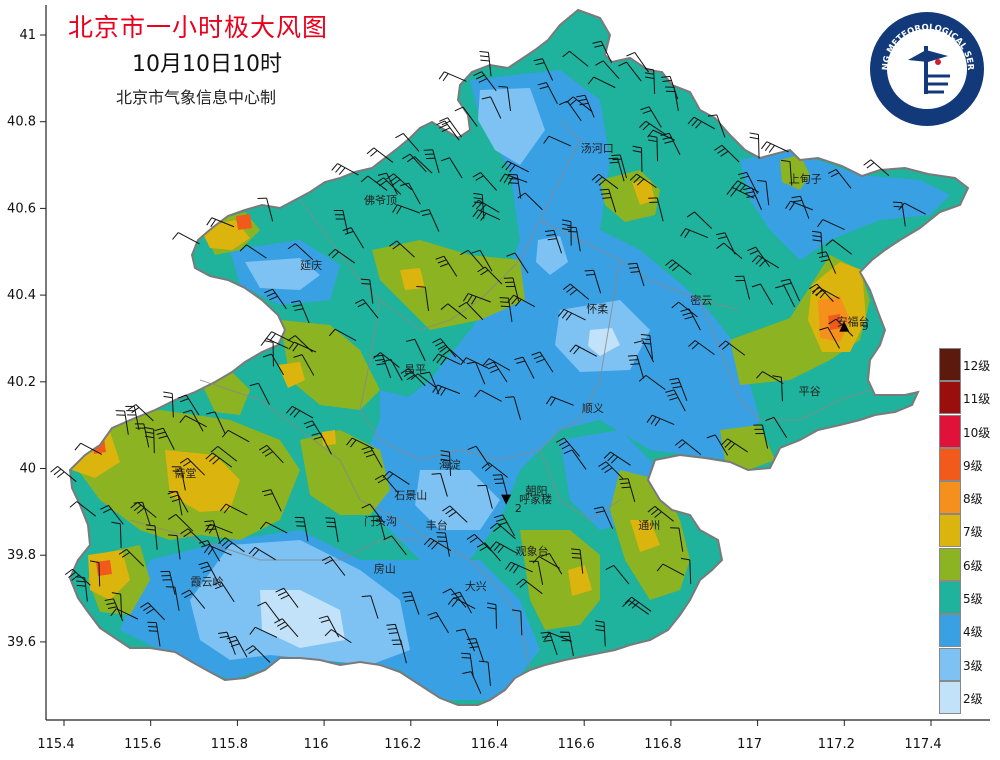 The height and width of the screenshot is (760, 1000). I want to click on logo-emblem: BEIJING METEOROLOGICAL SERVICE 北京市气象局, so click(927, 69).